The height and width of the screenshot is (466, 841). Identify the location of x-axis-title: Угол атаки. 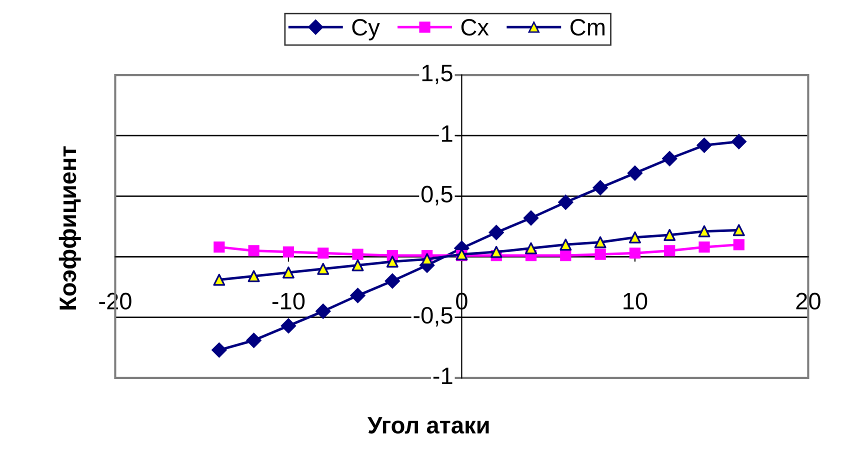
(428, 425).